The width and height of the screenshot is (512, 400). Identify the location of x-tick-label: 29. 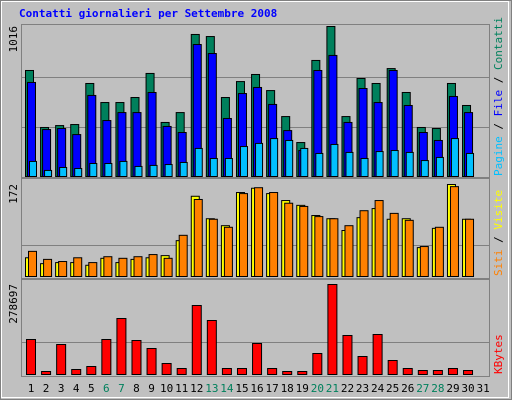
(452, 388).